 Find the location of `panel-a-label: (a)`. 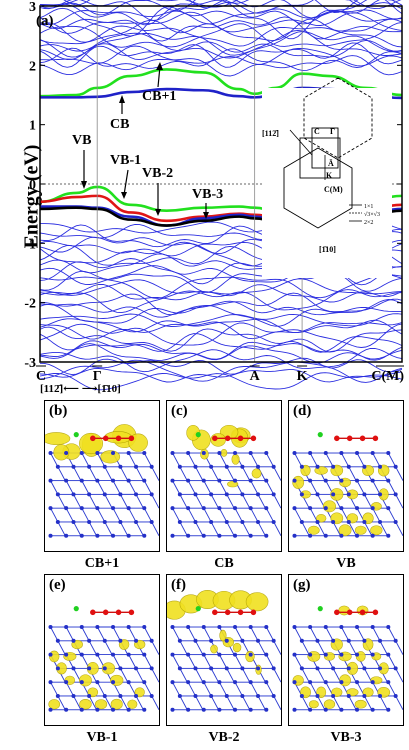

panel-a-label: (a) is located at coordinates (45, 21).